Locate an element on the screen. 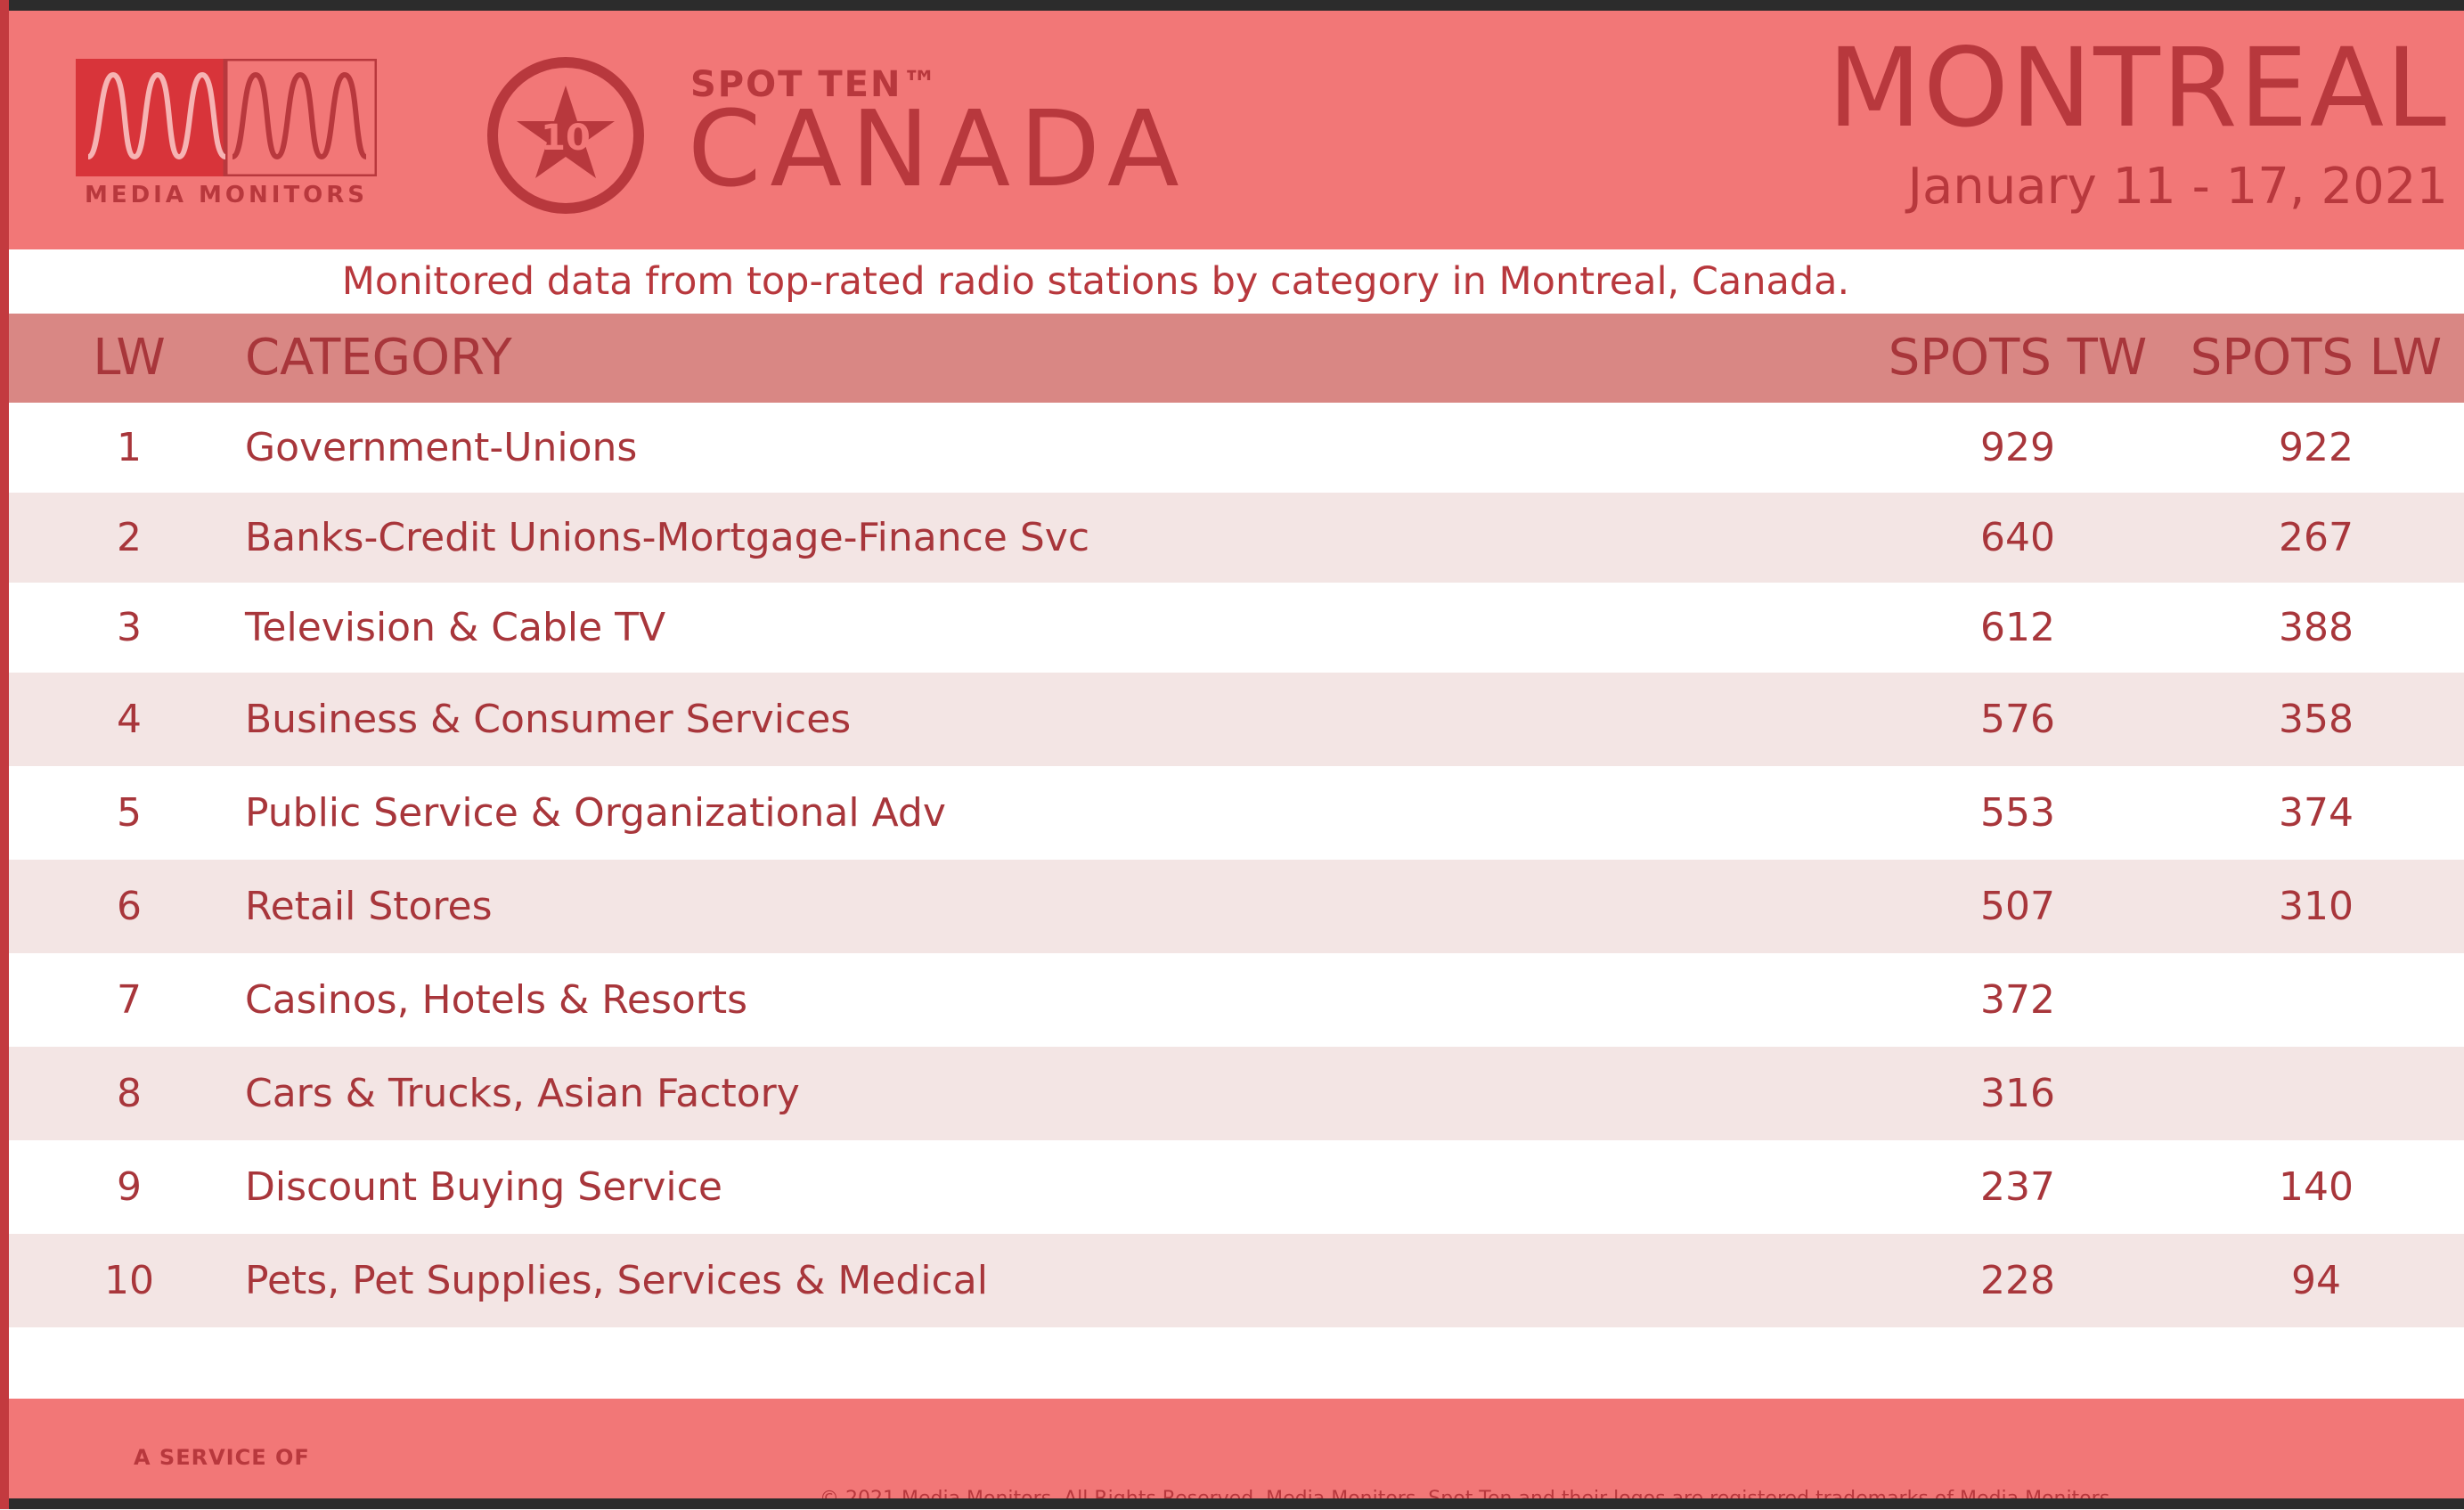 The height and width of the screenshot is (1510, 2464). badge-number: 10 is located at coordinates (566, 139).